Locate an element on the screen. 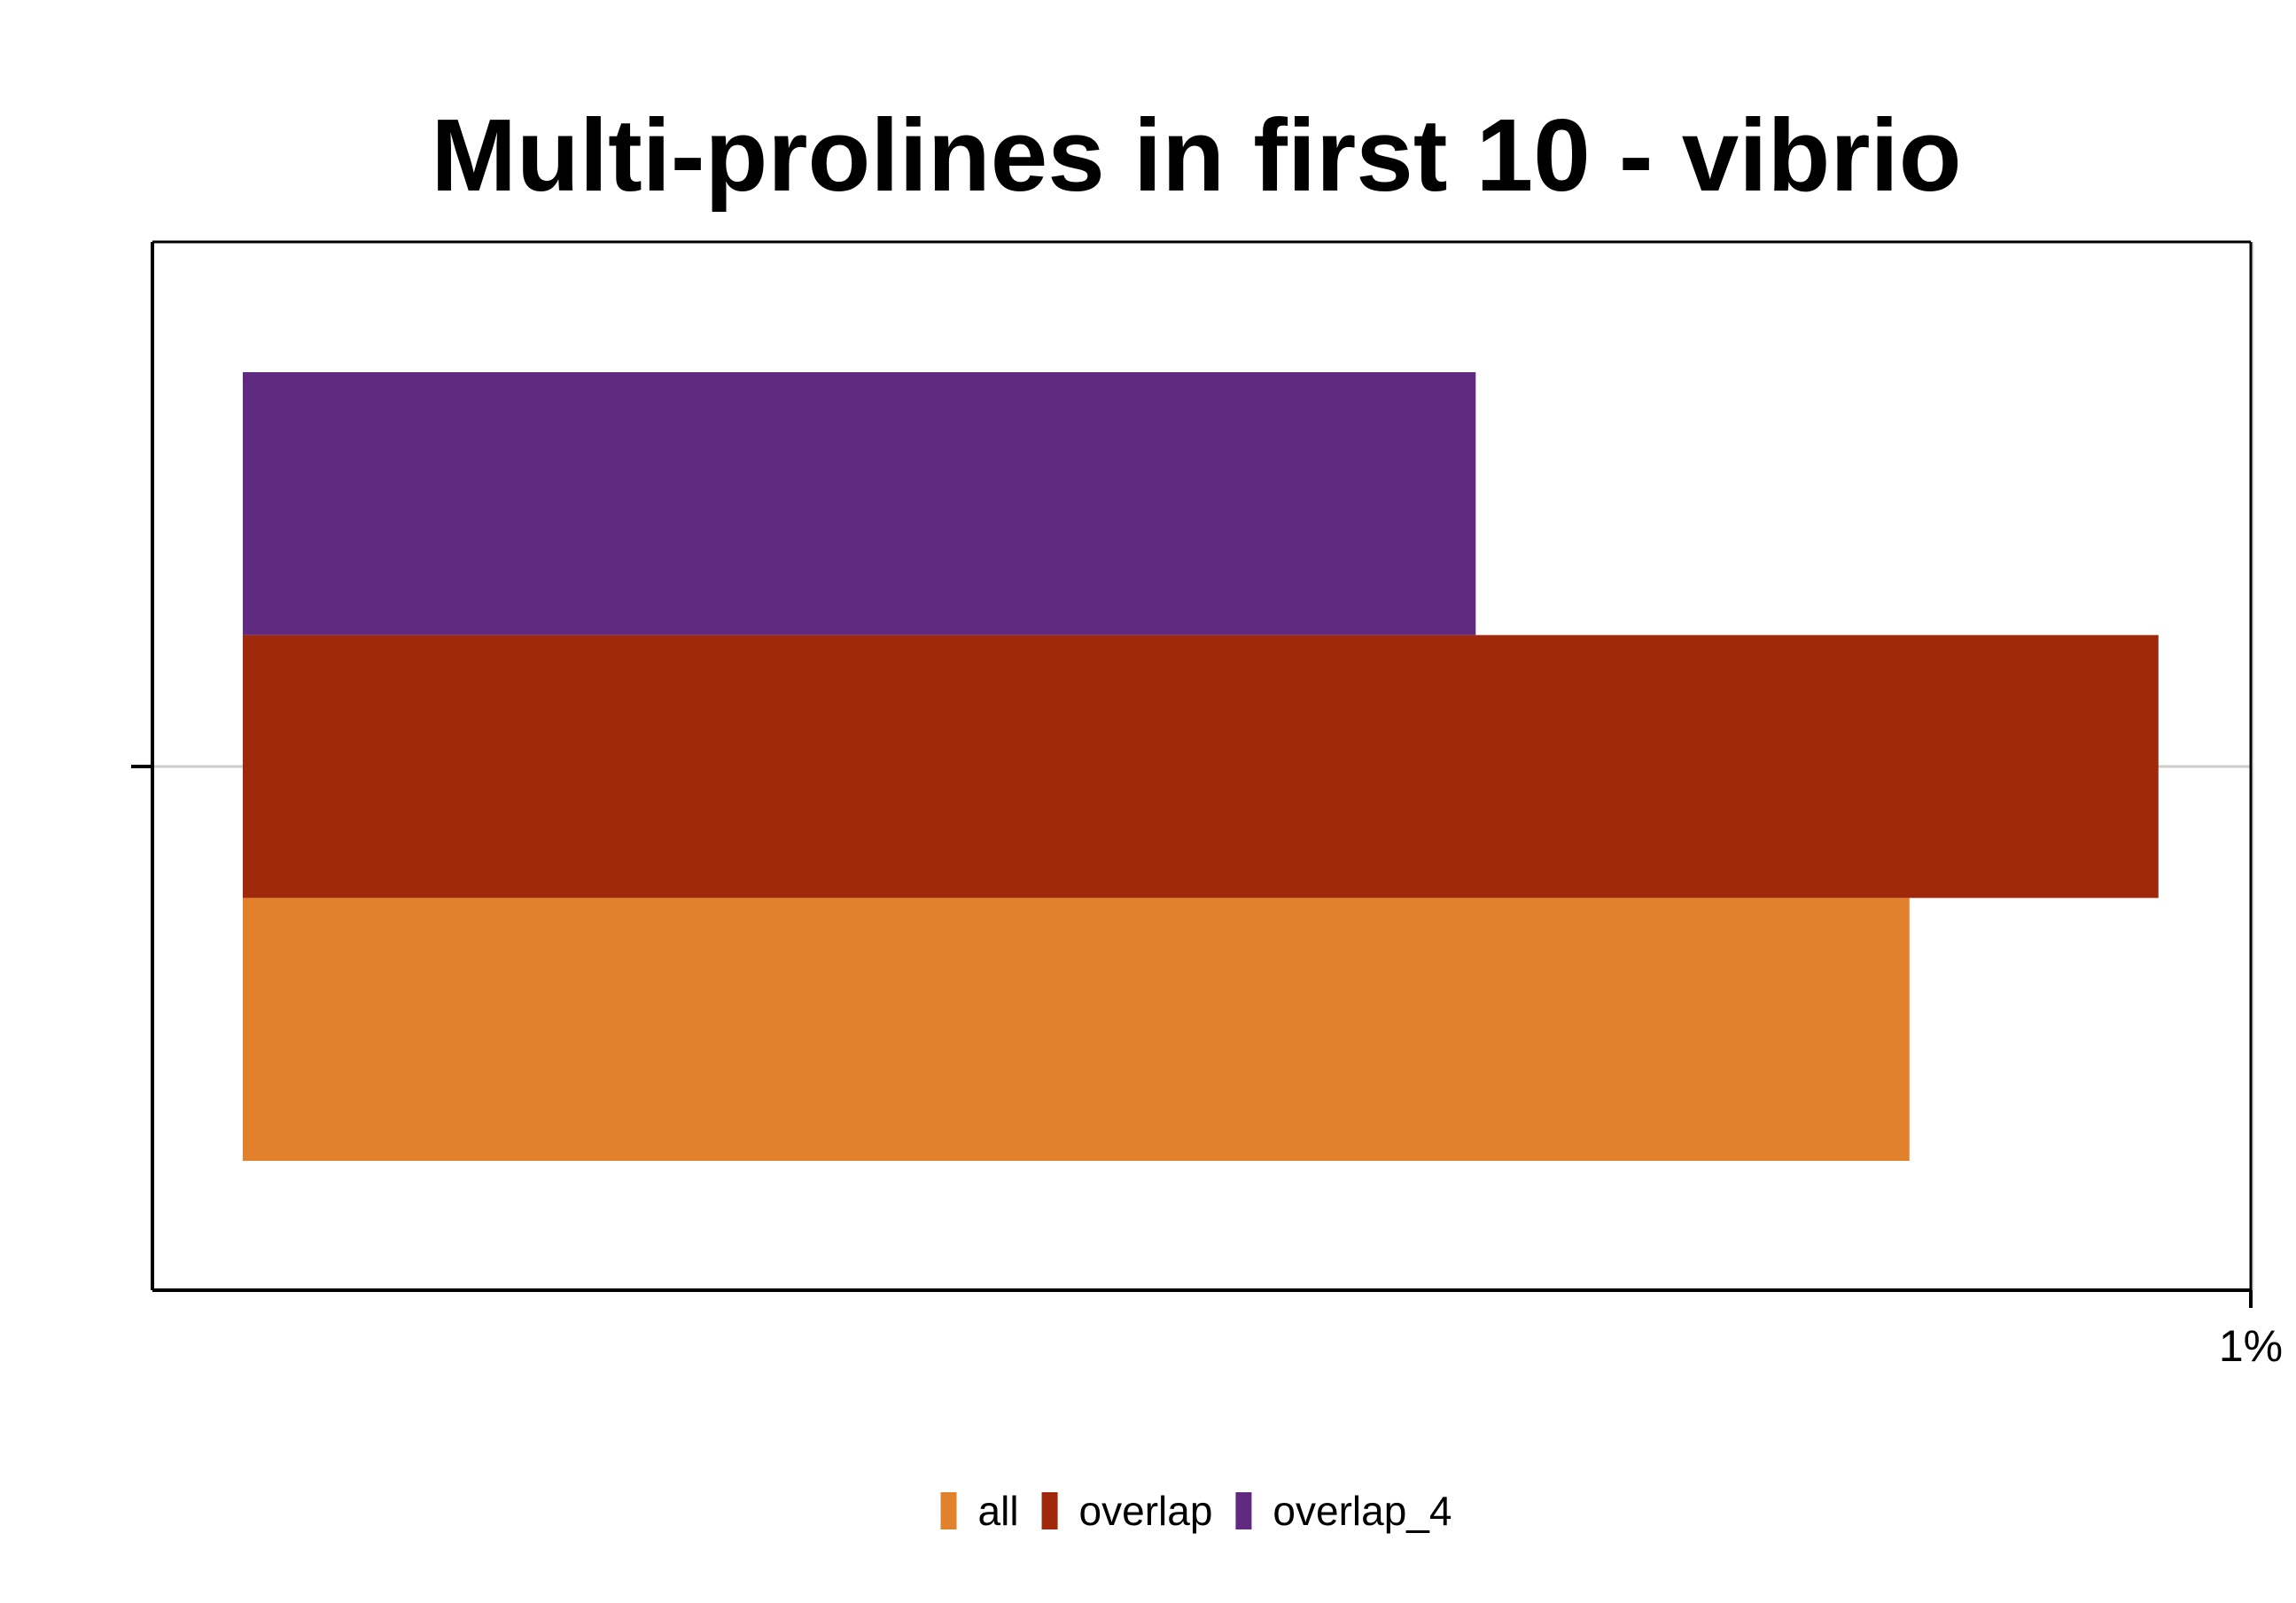 This screenshot has width=2296, height=1603. bar-overlap is located at coordinates (1200, 766).